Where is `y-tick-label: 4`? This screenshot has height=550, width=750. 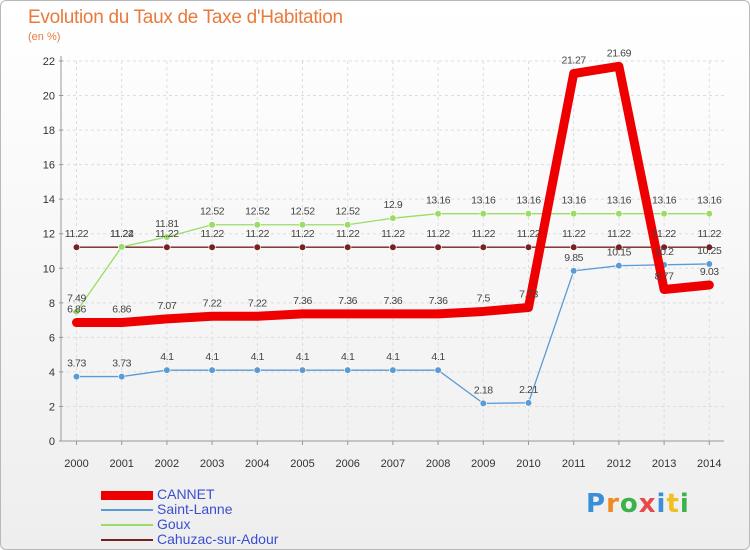
y-tick-label: 4 is located at coordinates (52, 373).